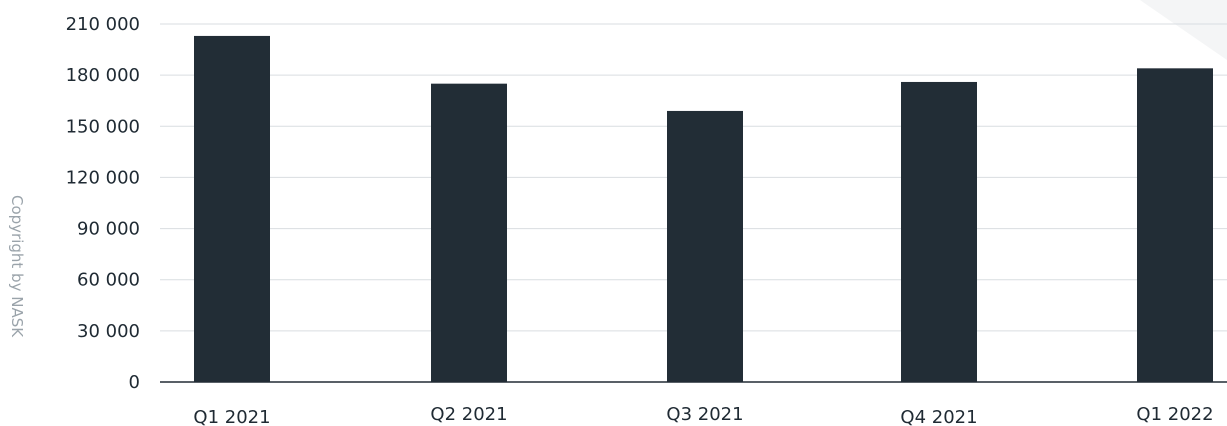 The height and width of the screenshot is (426, 1227). I want to click on y-tick-label: 210 000, so click(103, 24).